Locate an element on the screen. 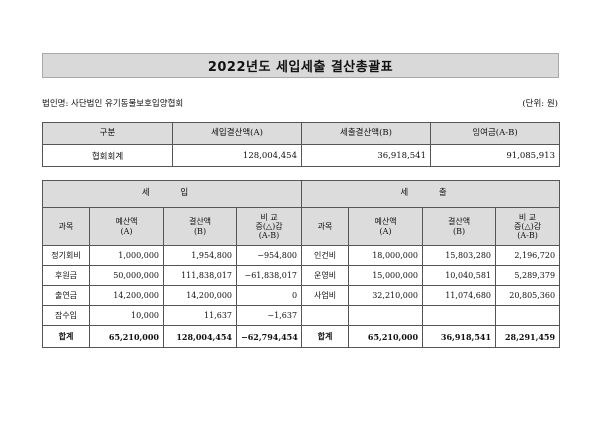  expense-diff: 20,805,360 is located at coordinates (528, 295).